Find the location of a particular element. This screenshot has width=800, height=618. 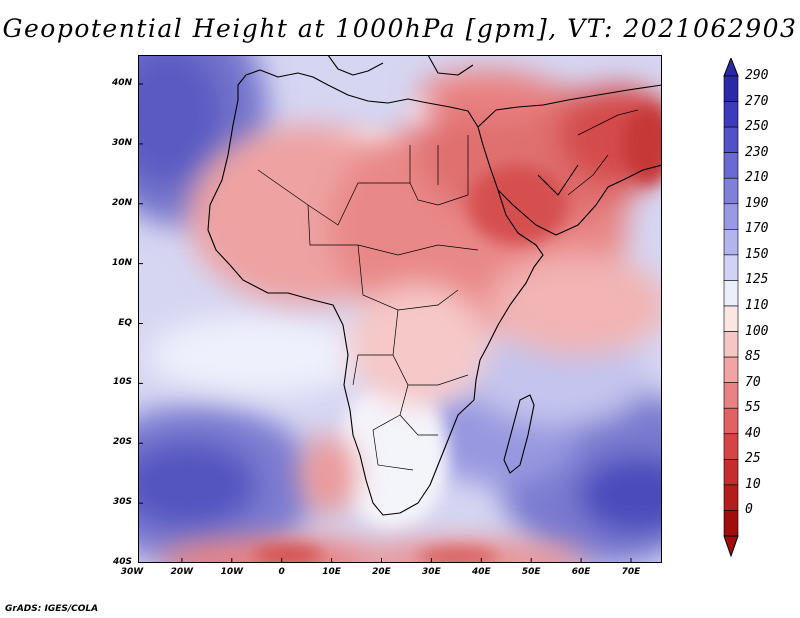

colorbar-label: 100 is located at coordinates (757, 331).